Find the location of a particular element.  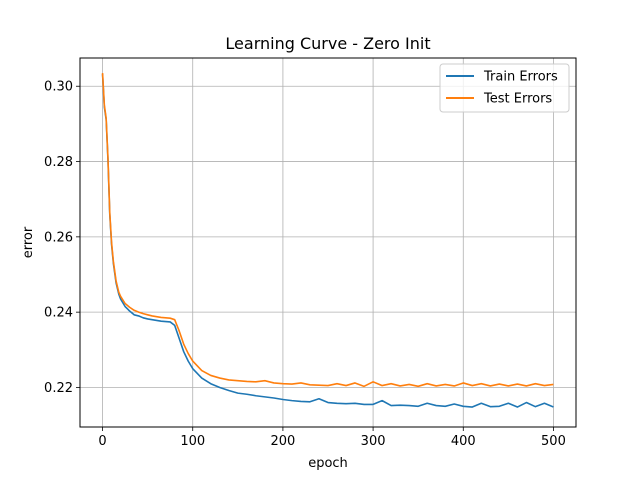

legend-label-train: Train Errors is located at coordinates (520, 77).